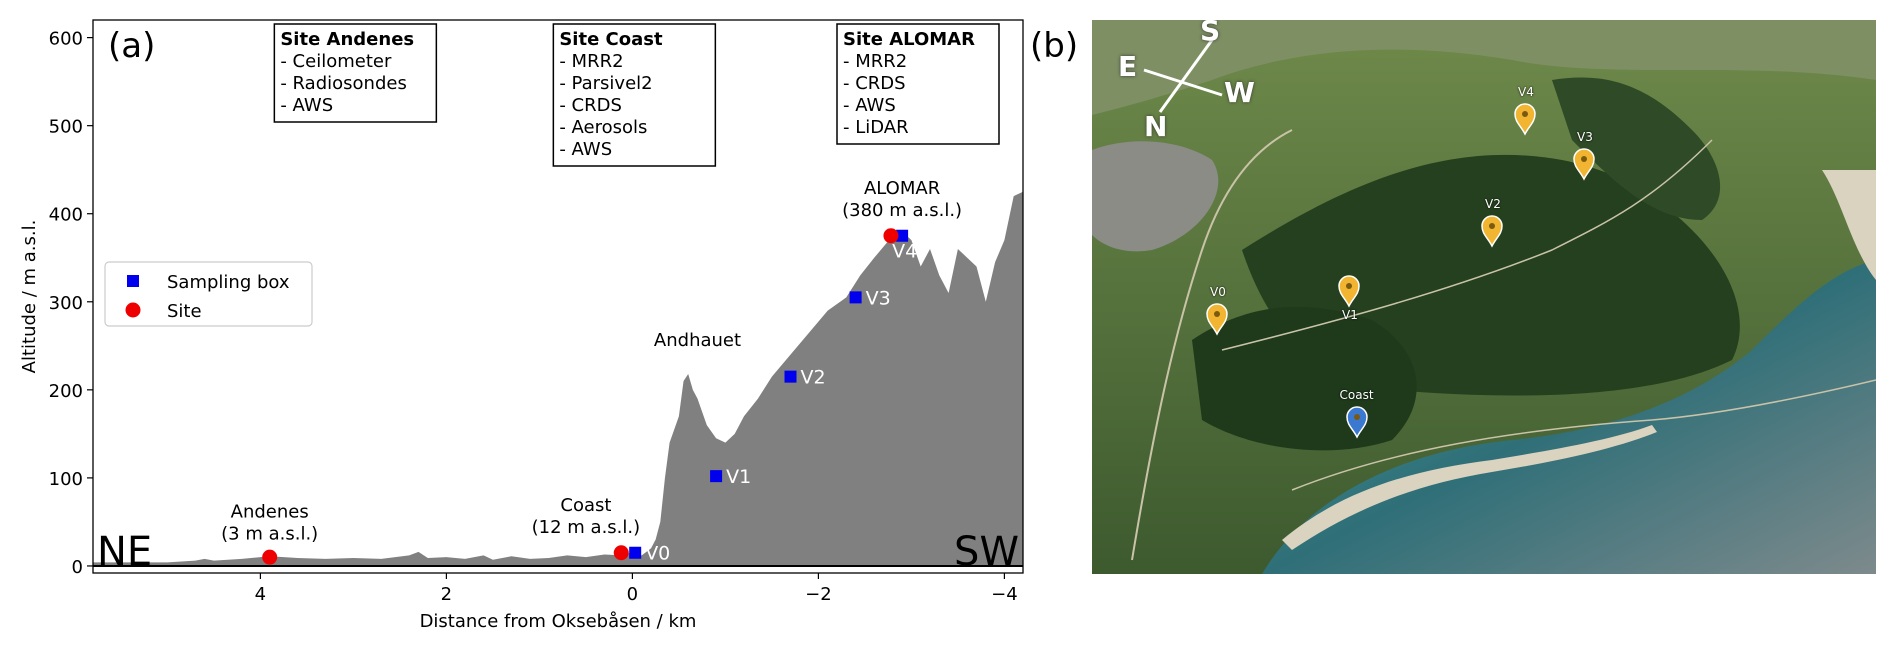  I want to click on site-box-title: Site Andenes, so click(347, 39).